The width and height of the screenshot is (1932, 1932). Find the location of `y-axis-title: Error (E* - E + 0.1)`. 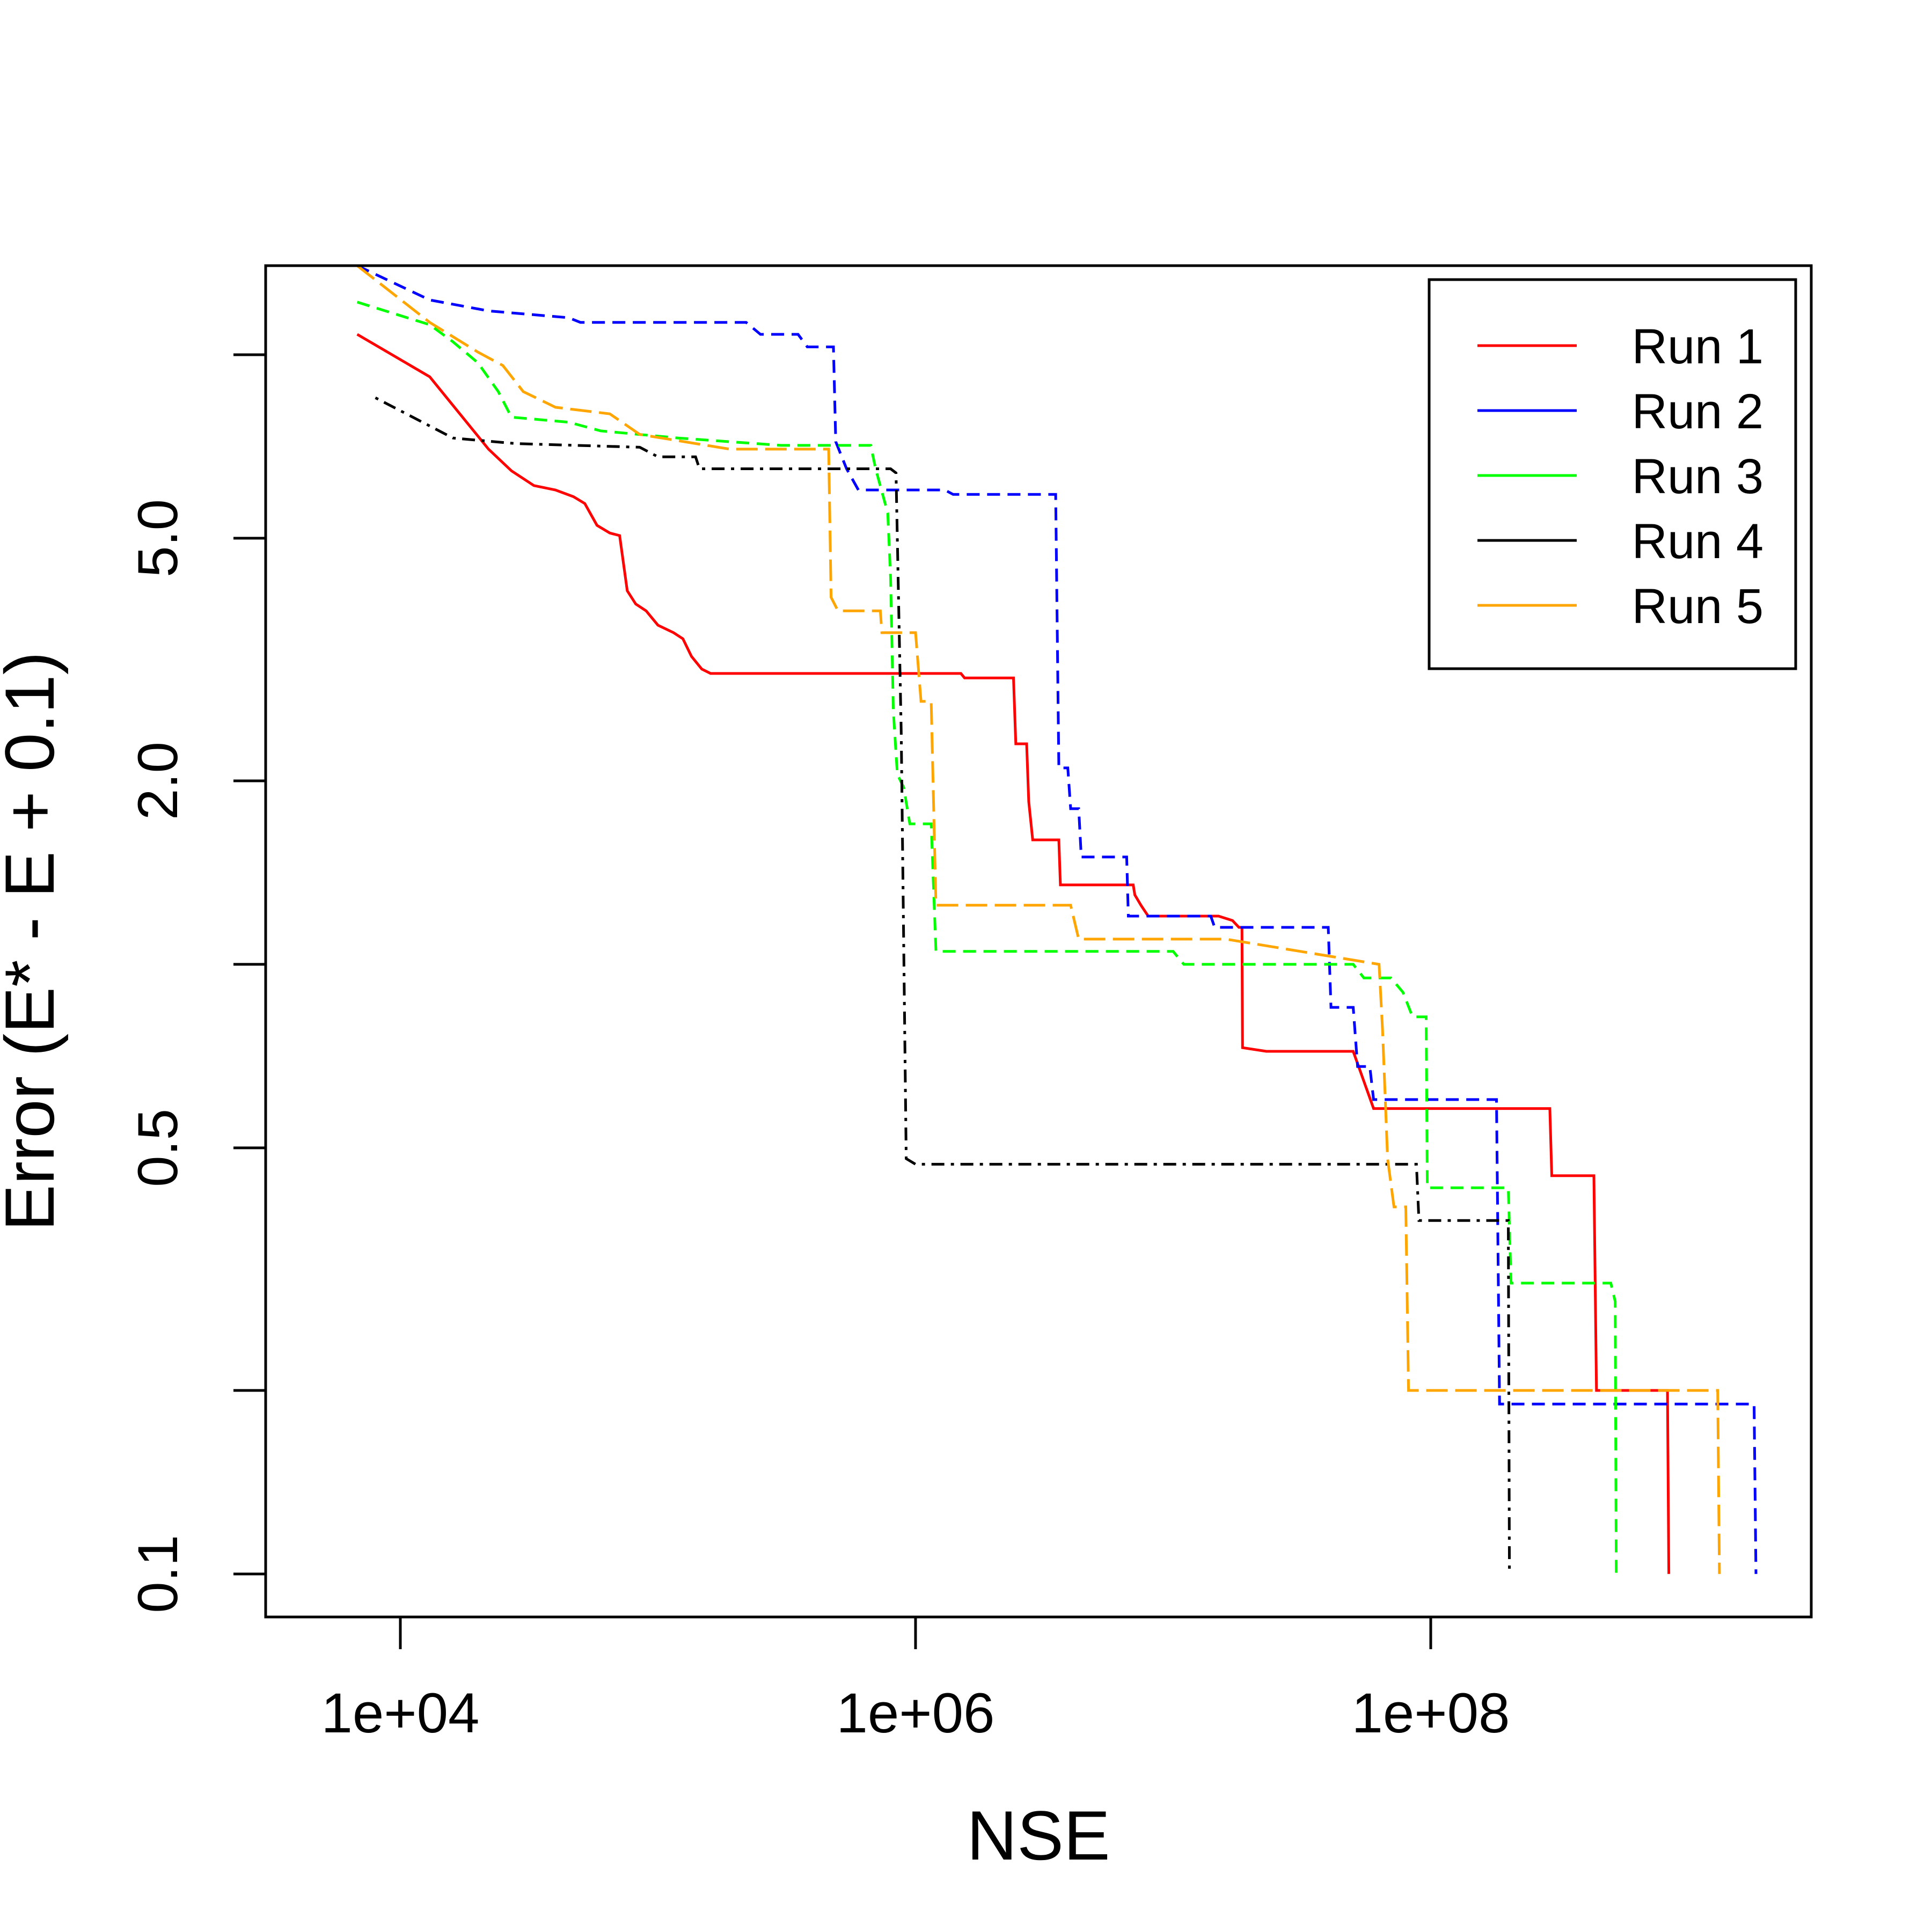

y-axis-title: Error (E* - E + 0.1) is located at coordinates (34, 941).